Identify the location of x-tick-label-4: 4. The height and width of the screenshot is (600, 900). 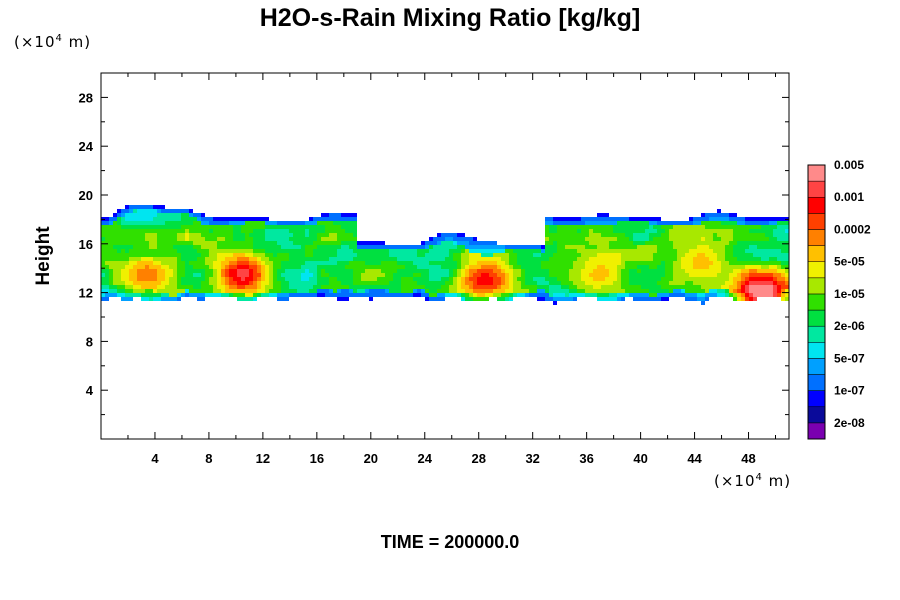
(155, 458).